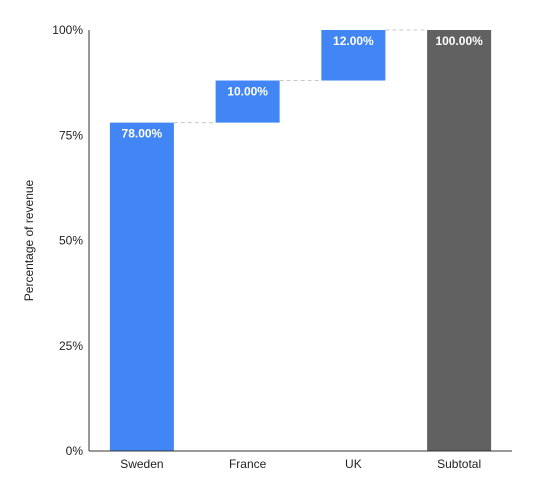 This screenshot has height=491, width=535. Describe the element at coordinates (141, 464) in the screenshot. I see `x-category-label: Sweden` at that location.